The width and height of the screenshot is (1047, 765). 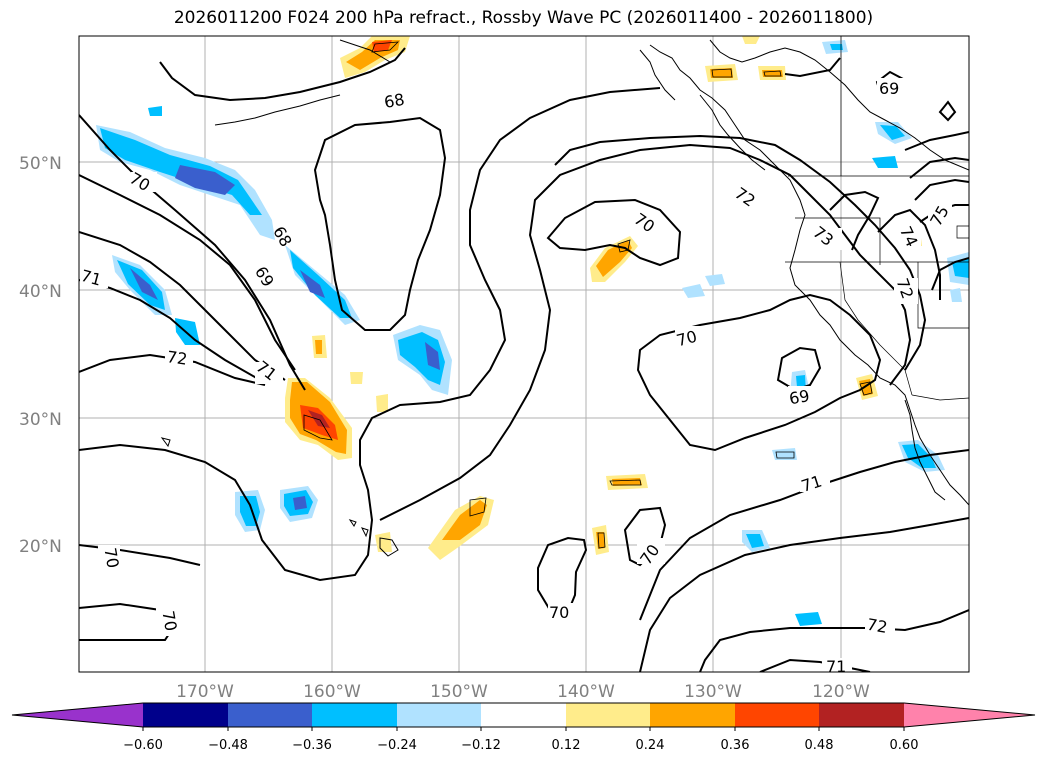 What do you see at coordinates (332, 692) in the screenshot?
I see `lon-label: 160°W` at bounding box center [332, 692].